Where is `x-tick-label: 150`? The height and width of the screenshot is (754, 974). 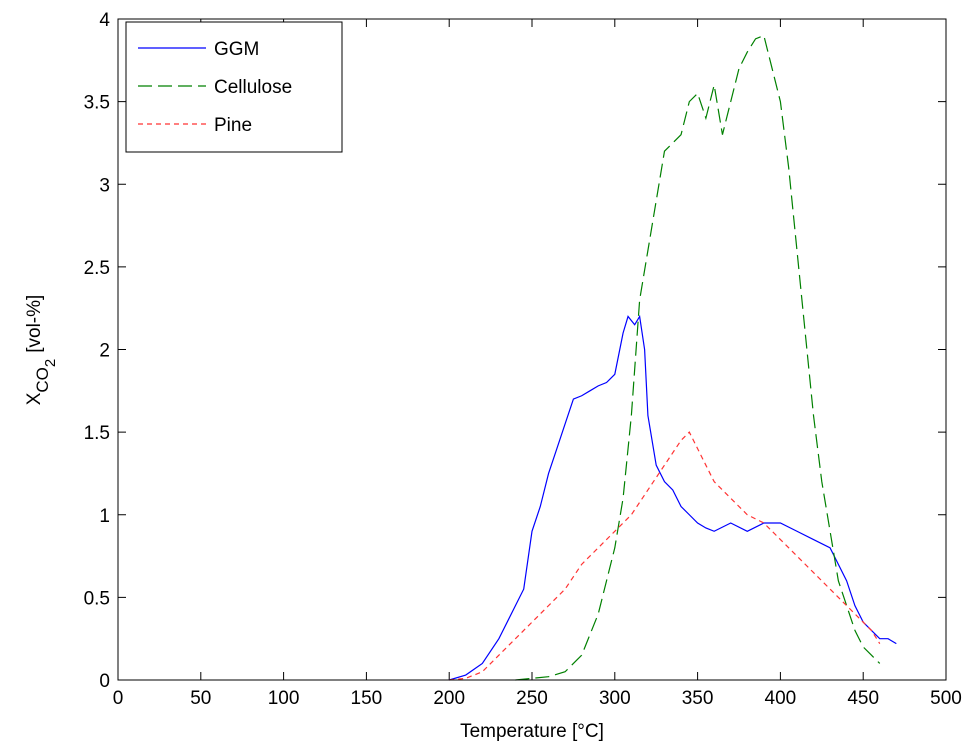
x-tick-label: 150 is located at coordinates (367, 698).